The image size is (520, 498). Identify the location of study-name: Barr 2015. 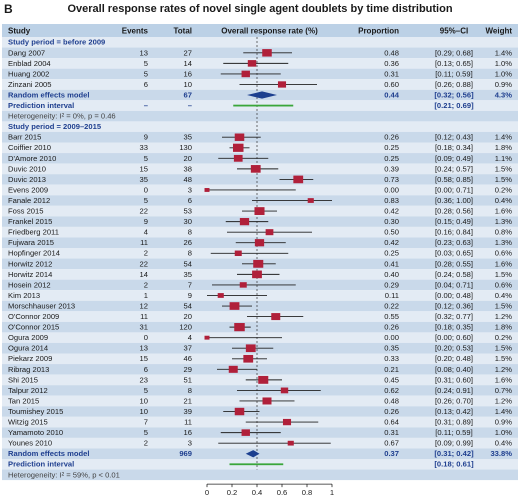
(24, 137).